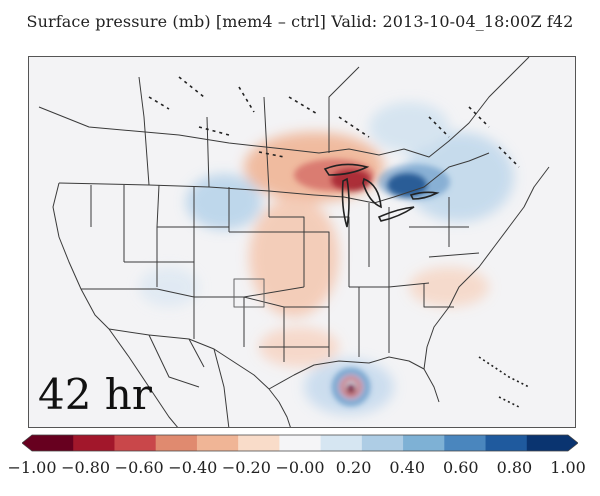 This screenshot has height=496, width=600. I want to click on anomaly-red-southeast, so click(449, 287).